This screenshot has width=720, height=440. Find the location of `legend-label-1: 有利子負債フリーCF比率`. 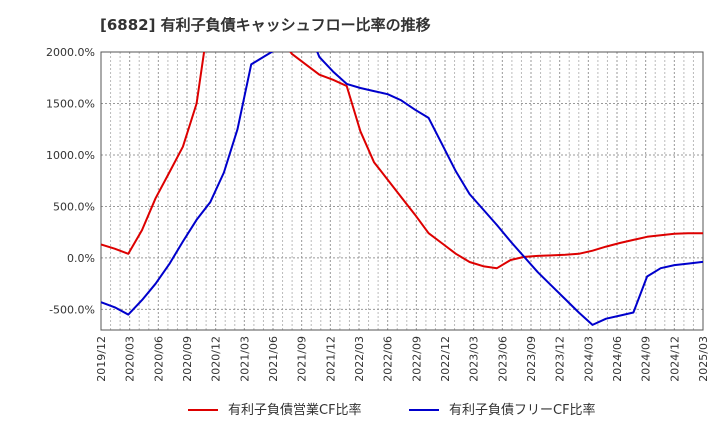

legend-label-1: 有利子負債フリーCF比率 is located at coordinates (522, 410).